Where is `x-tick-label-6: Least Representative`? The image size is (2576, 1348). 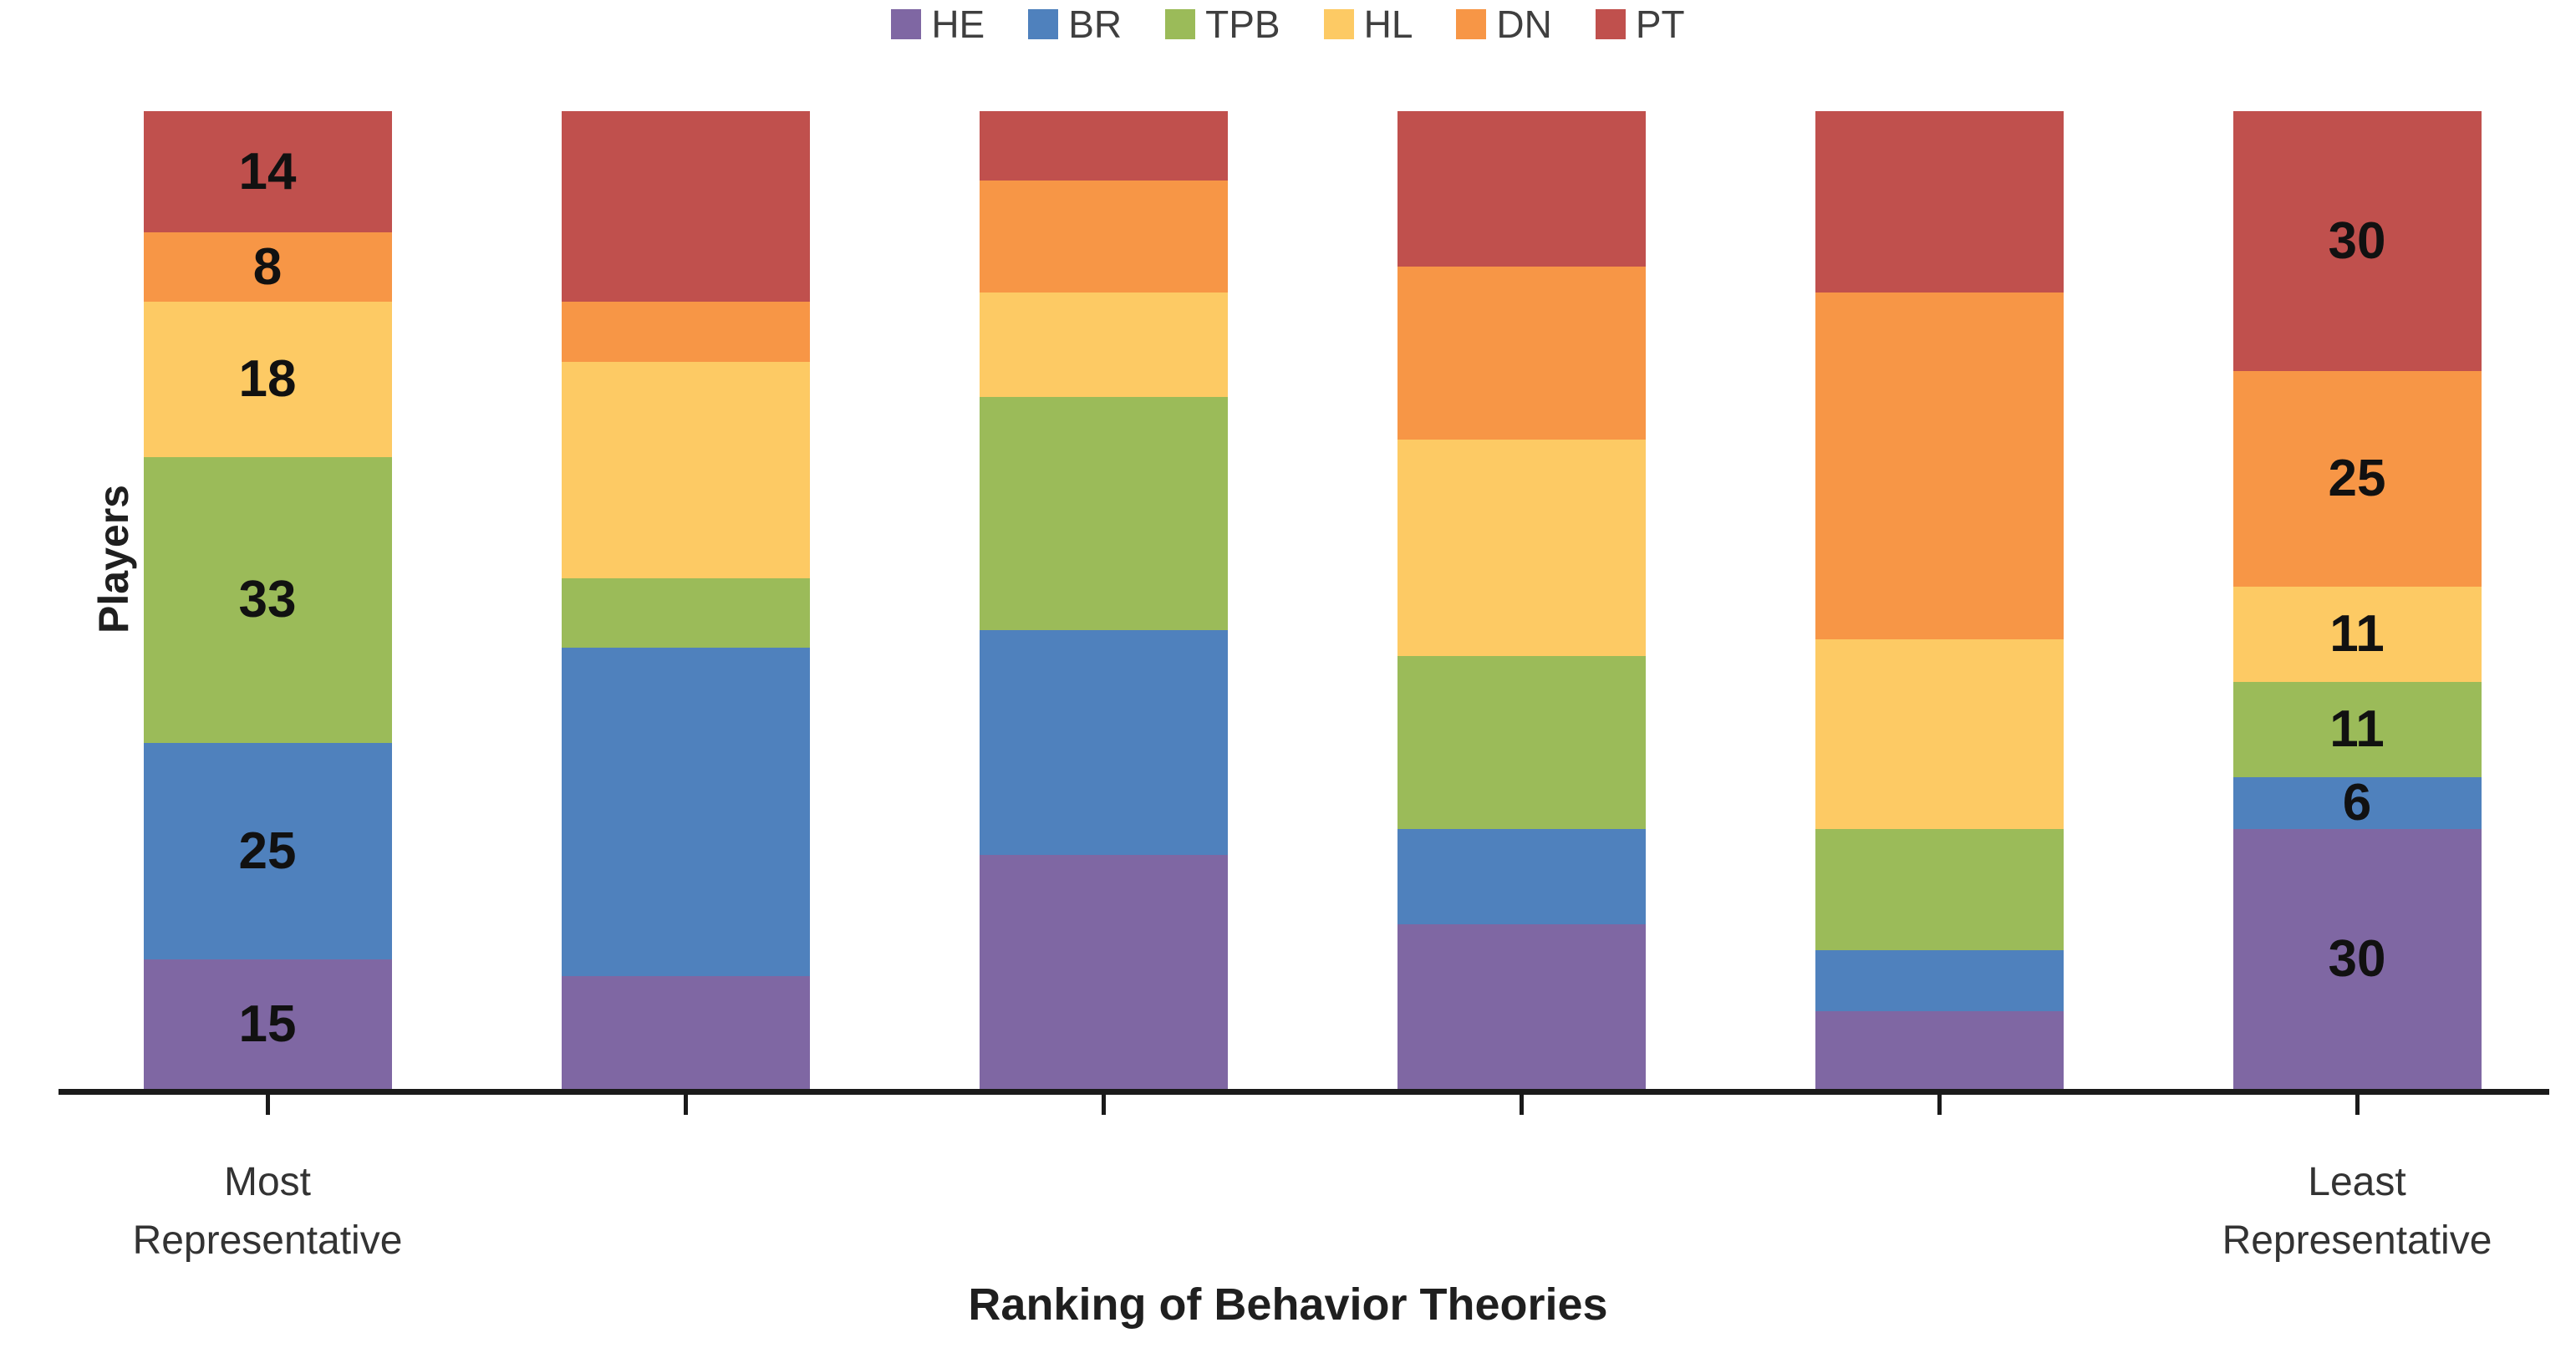 x-tick-label-6: Least Representative is located at coordinates (2357, 1211).